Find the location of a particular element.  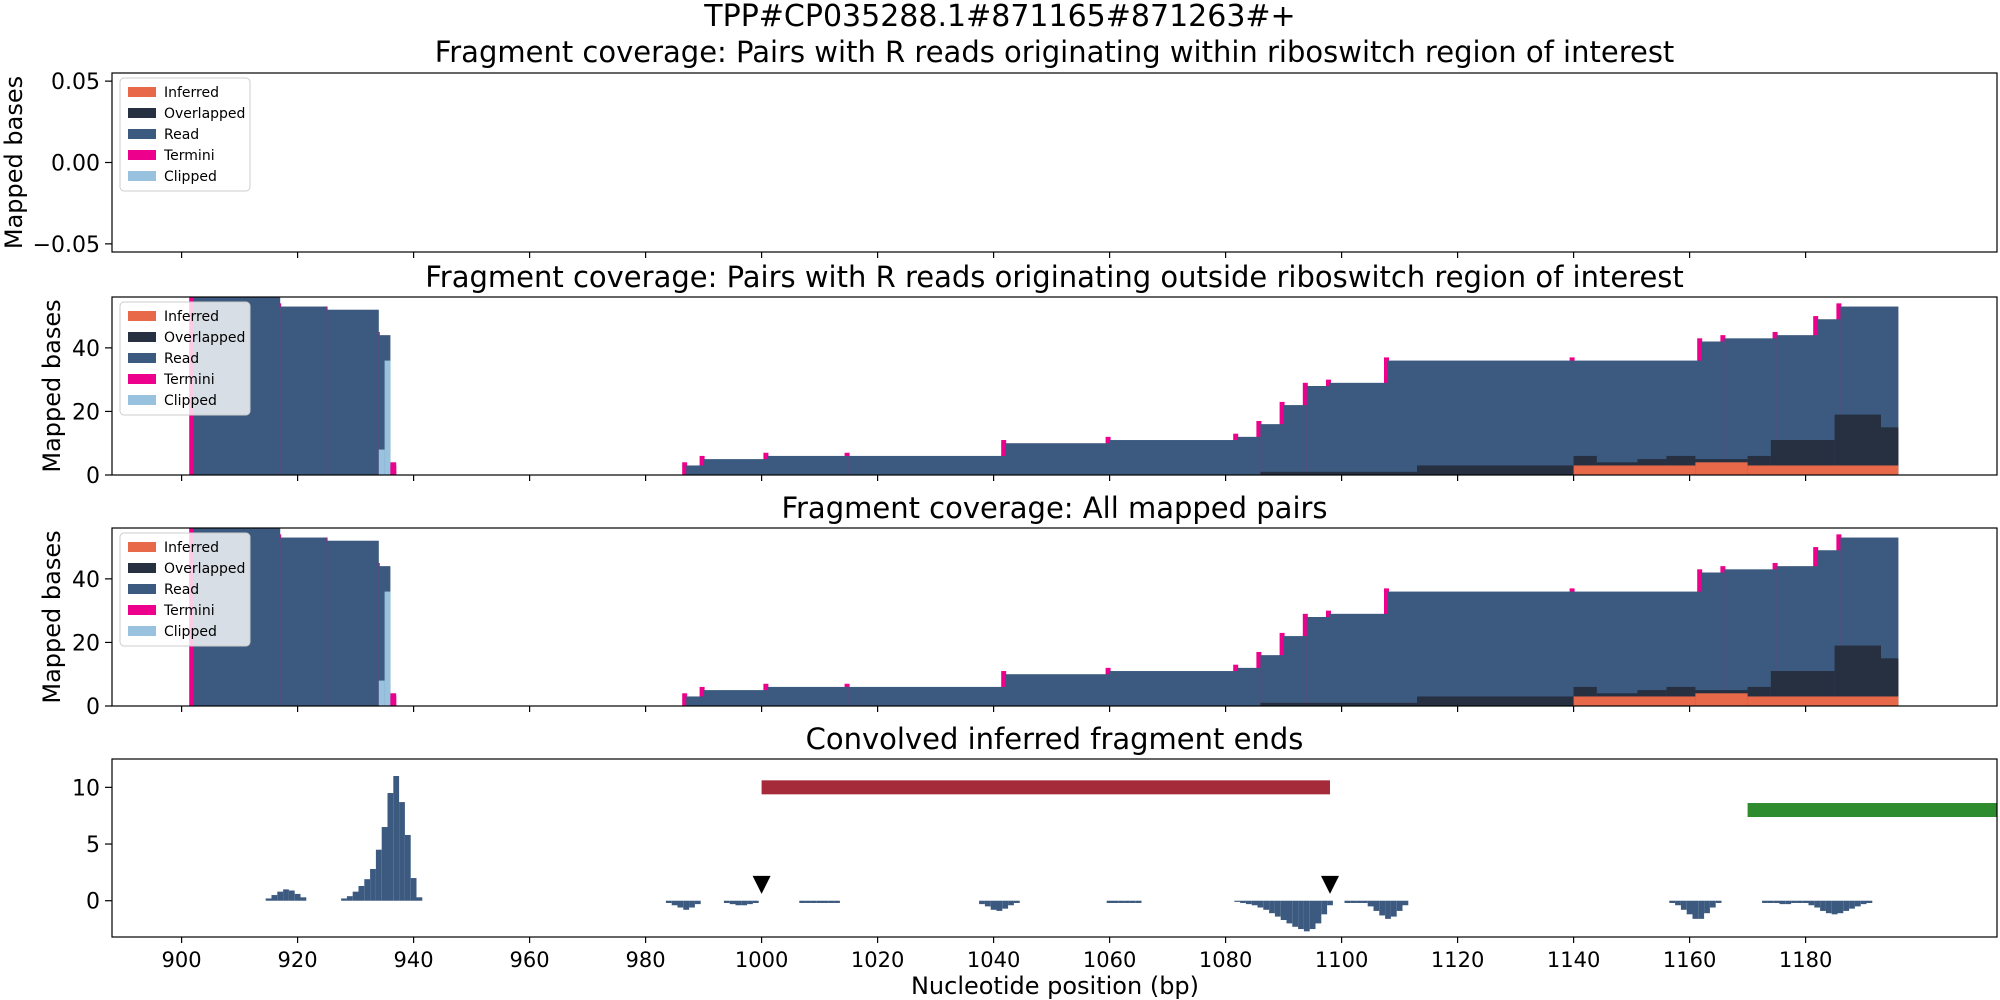

x-tick-label: 1060 is located at coordinates (1109, 960).